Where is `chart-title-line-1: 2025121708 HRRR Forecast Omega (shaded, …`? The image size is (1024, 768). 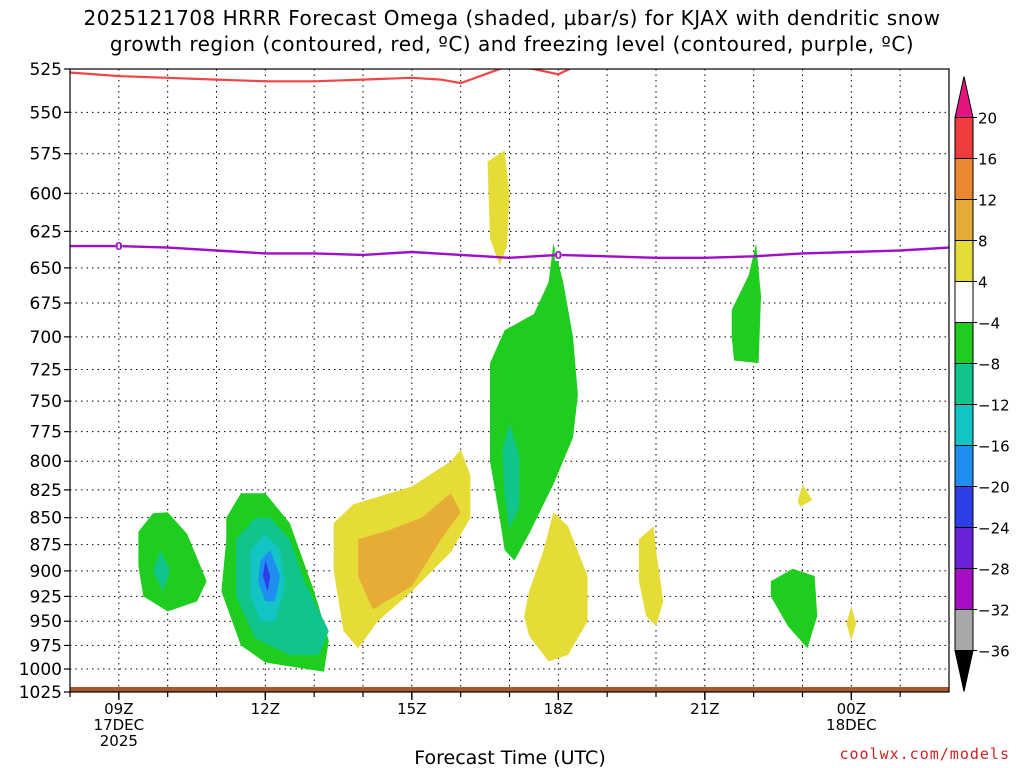 chart-title-line-1: 2025121708 HRRR Forecast Omega (shaded, … is located at coordinates (512, 18).